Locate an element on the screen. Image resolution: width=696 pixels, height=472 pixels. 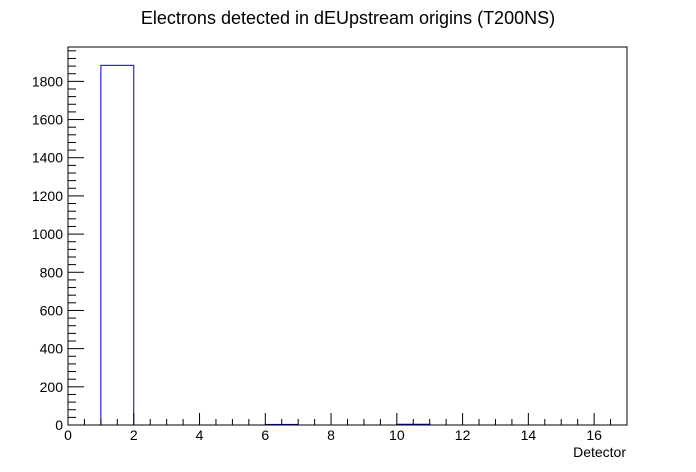
y-tick-label: 600 is located at coordinates (52, 310).